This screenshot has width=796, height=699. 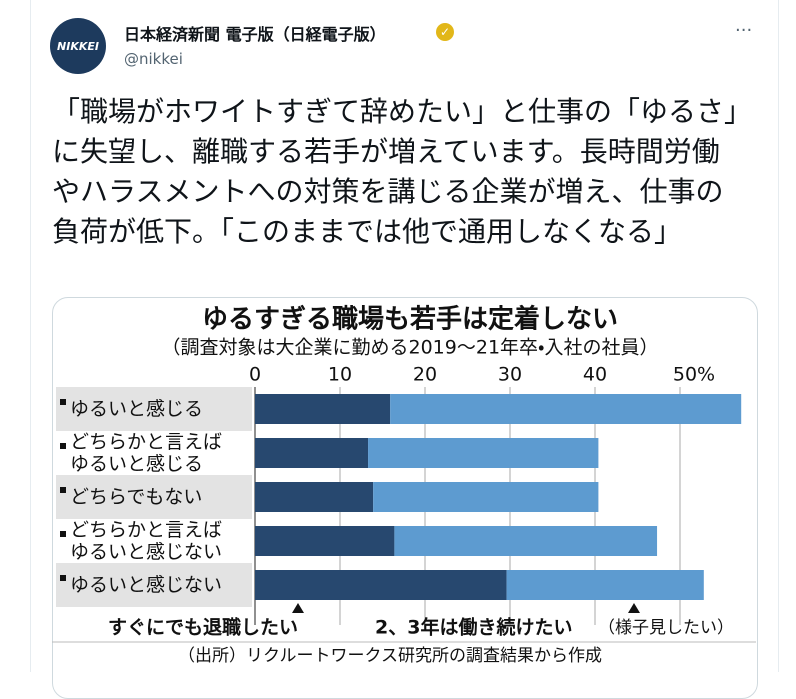 What do you see at coordinates (203, 627) in the screenshot?
I see `legend-label: すぐにでも退職したい` at bounding box center [203, 627].